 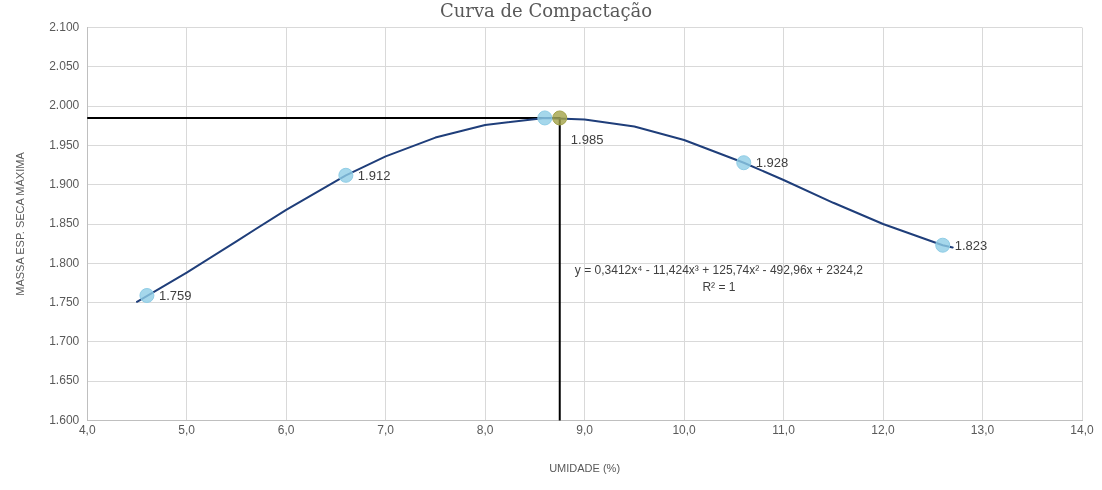 I want to click on y-axis-title: MASSA ESP. SECA MÁXIMA, so click(x=19, y=223).